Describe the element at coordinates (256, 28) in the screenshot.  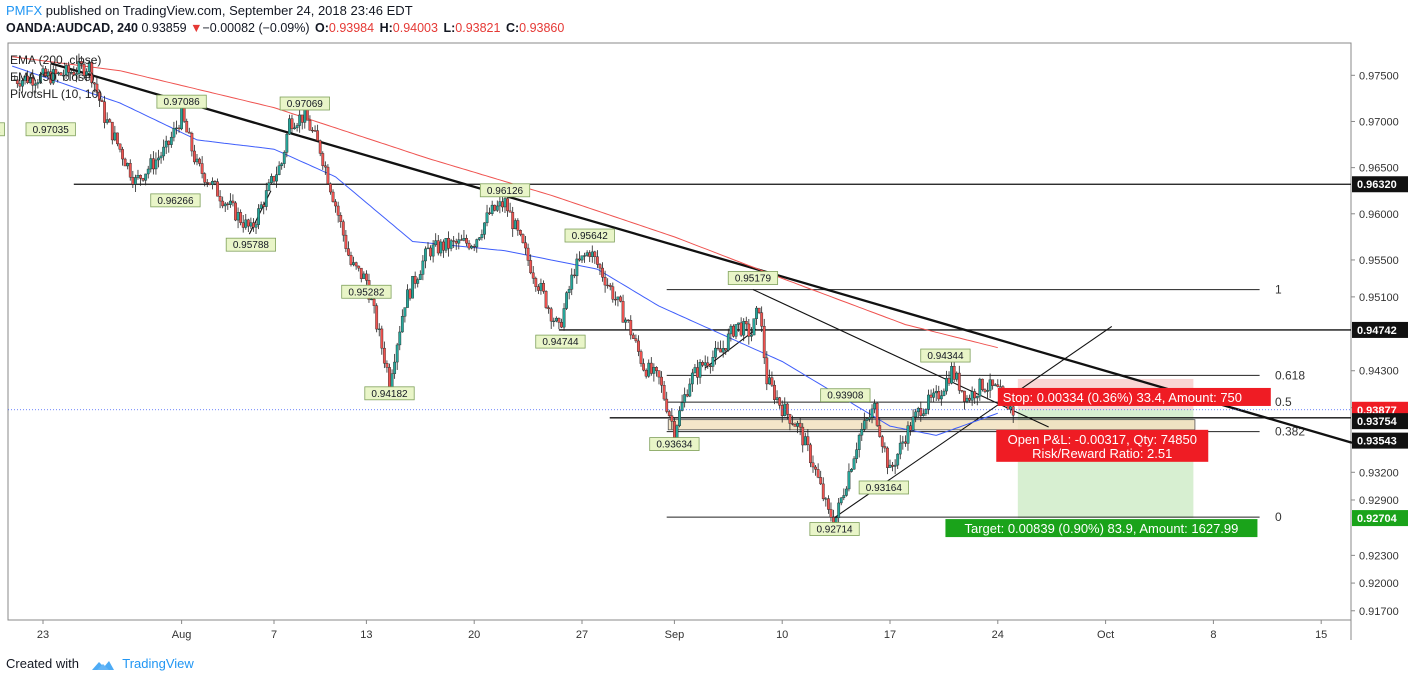
I see `price-change: −0.00082 (−0.09%)` at that location.